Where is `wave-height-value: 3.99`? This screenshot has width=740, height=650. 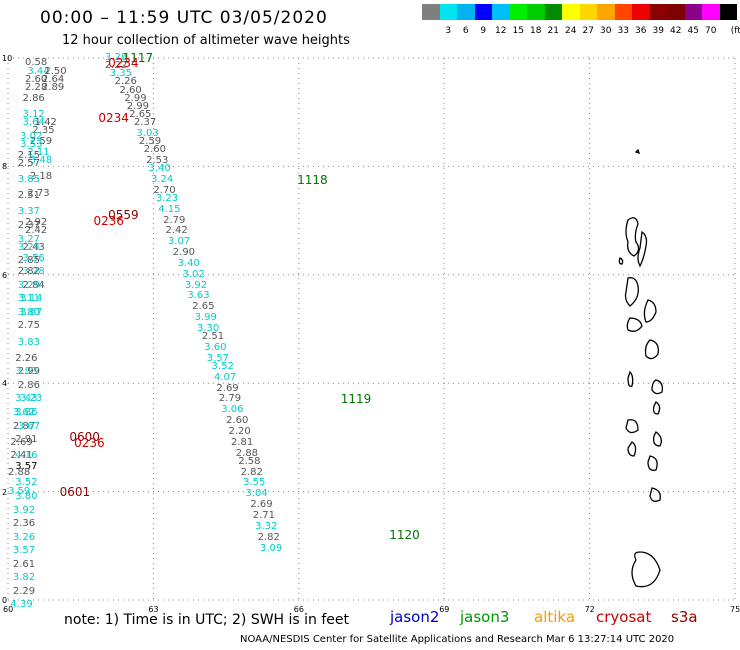 wave-height-value: 3.99 is located at coordinates (205, 318).